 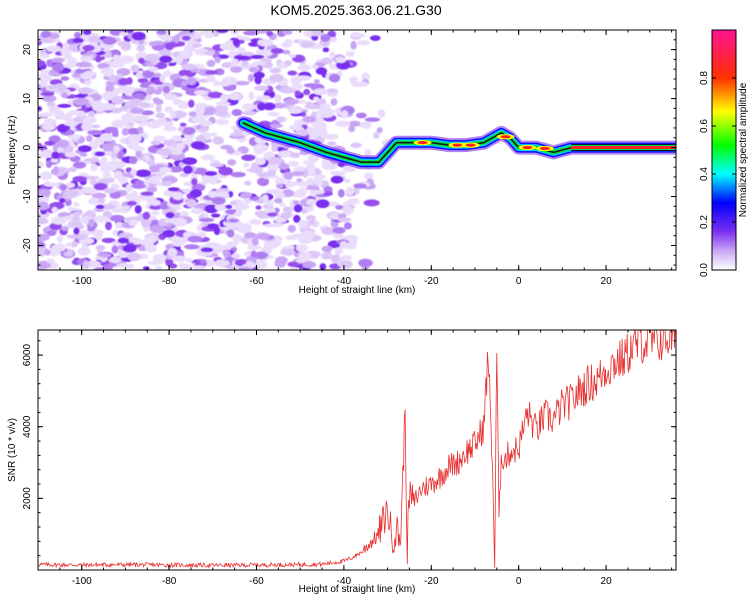 I want to click on spectrogram-x-label: Height of straight line (km), so click(x=357, y=290).